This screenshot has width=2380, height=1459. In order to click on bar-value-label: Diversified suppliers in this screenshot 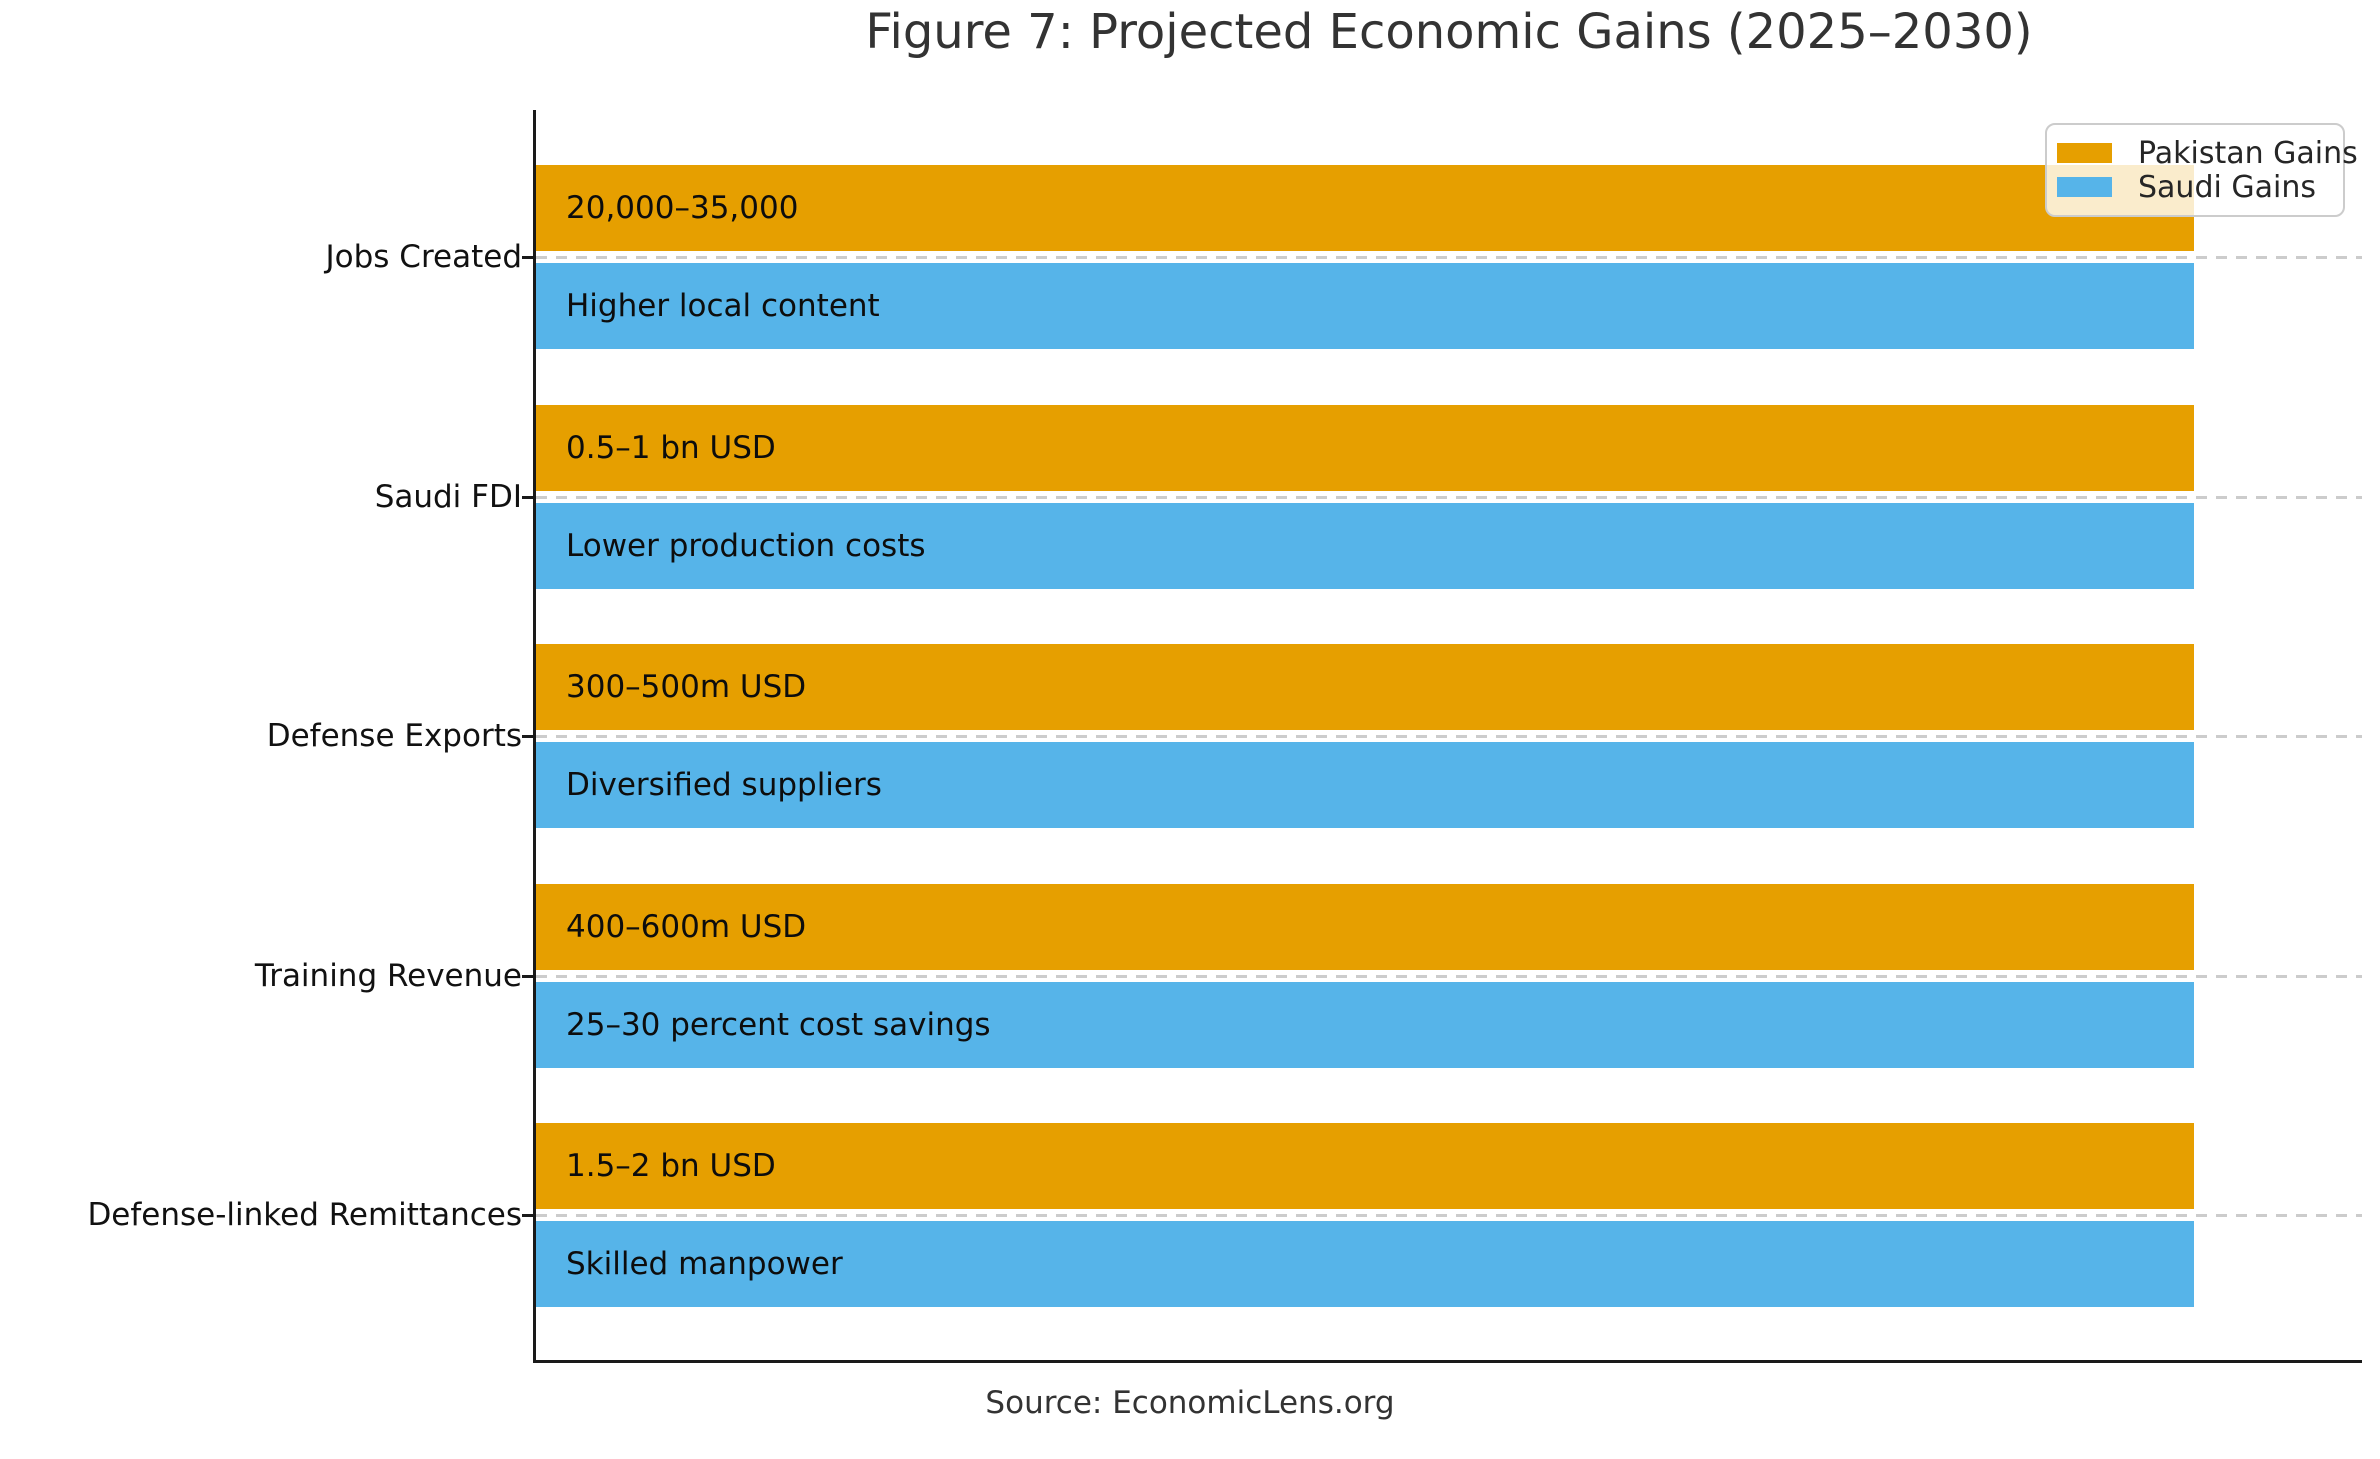, I will do `click(724, 785)`.